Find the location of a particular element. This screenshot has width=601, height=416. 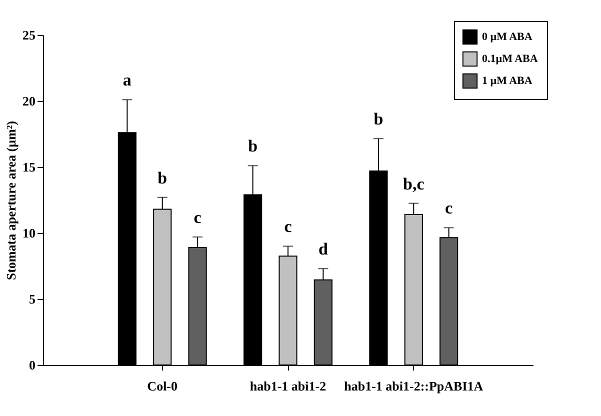

y-tick-label: 15 is located at coordinates (29, 167).